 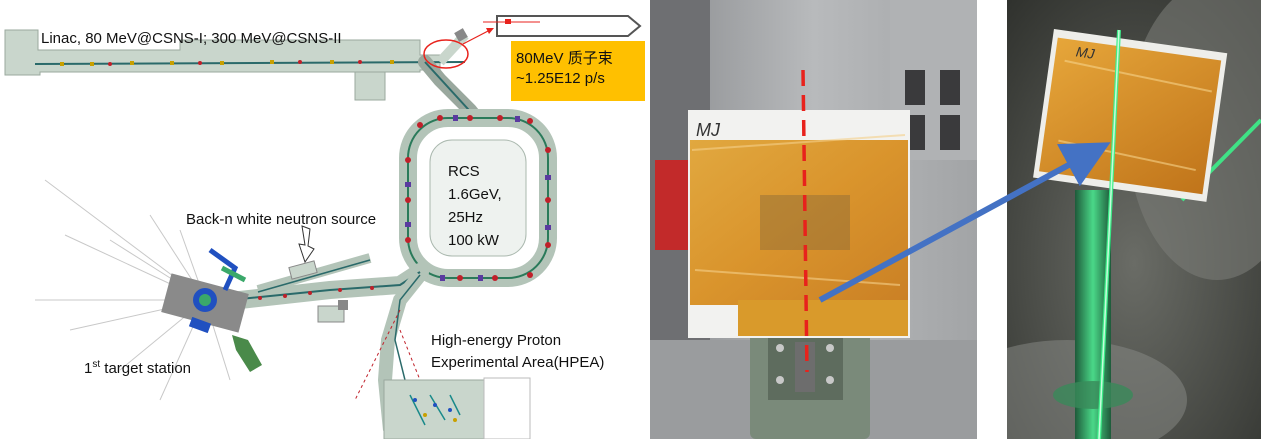 What do you see at coordinates (466, 217) in the screenshot?
I see `rcs-frequency: 25Hz` at bounding box center [466, 217].